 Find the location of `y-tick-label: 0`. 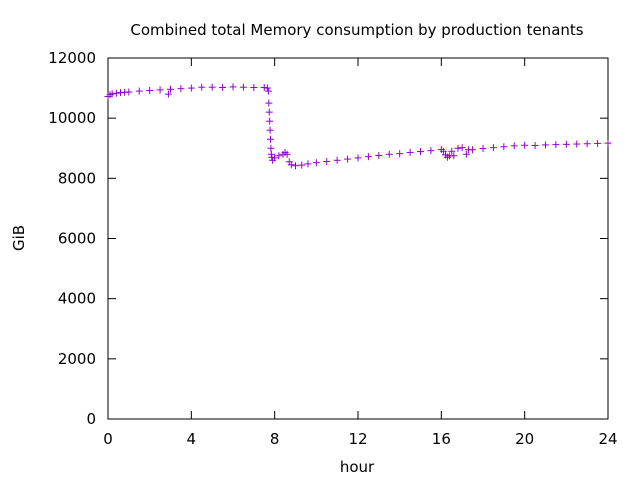

y-tick-label: 0 is located at coordinates (91, 419).